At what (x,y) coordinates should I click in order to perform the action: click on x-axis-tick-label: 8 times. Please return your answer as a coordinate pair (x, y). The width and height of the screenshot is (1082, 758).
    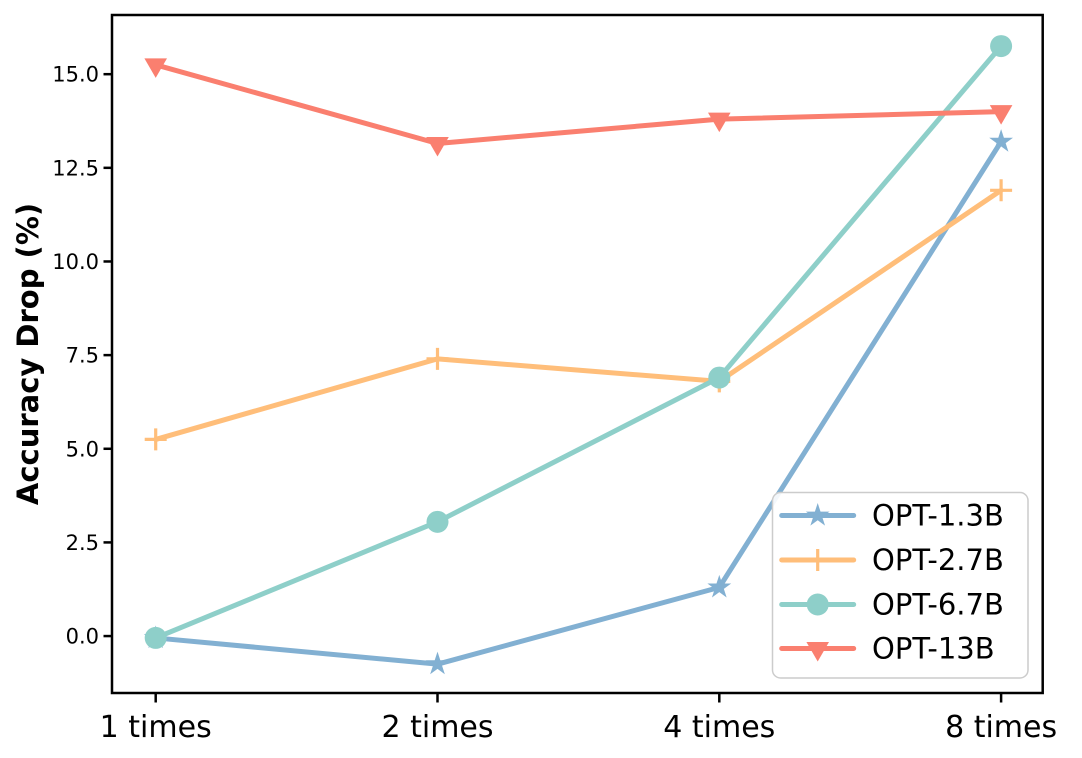
    Looking at the image, I should click on (1001, 727).